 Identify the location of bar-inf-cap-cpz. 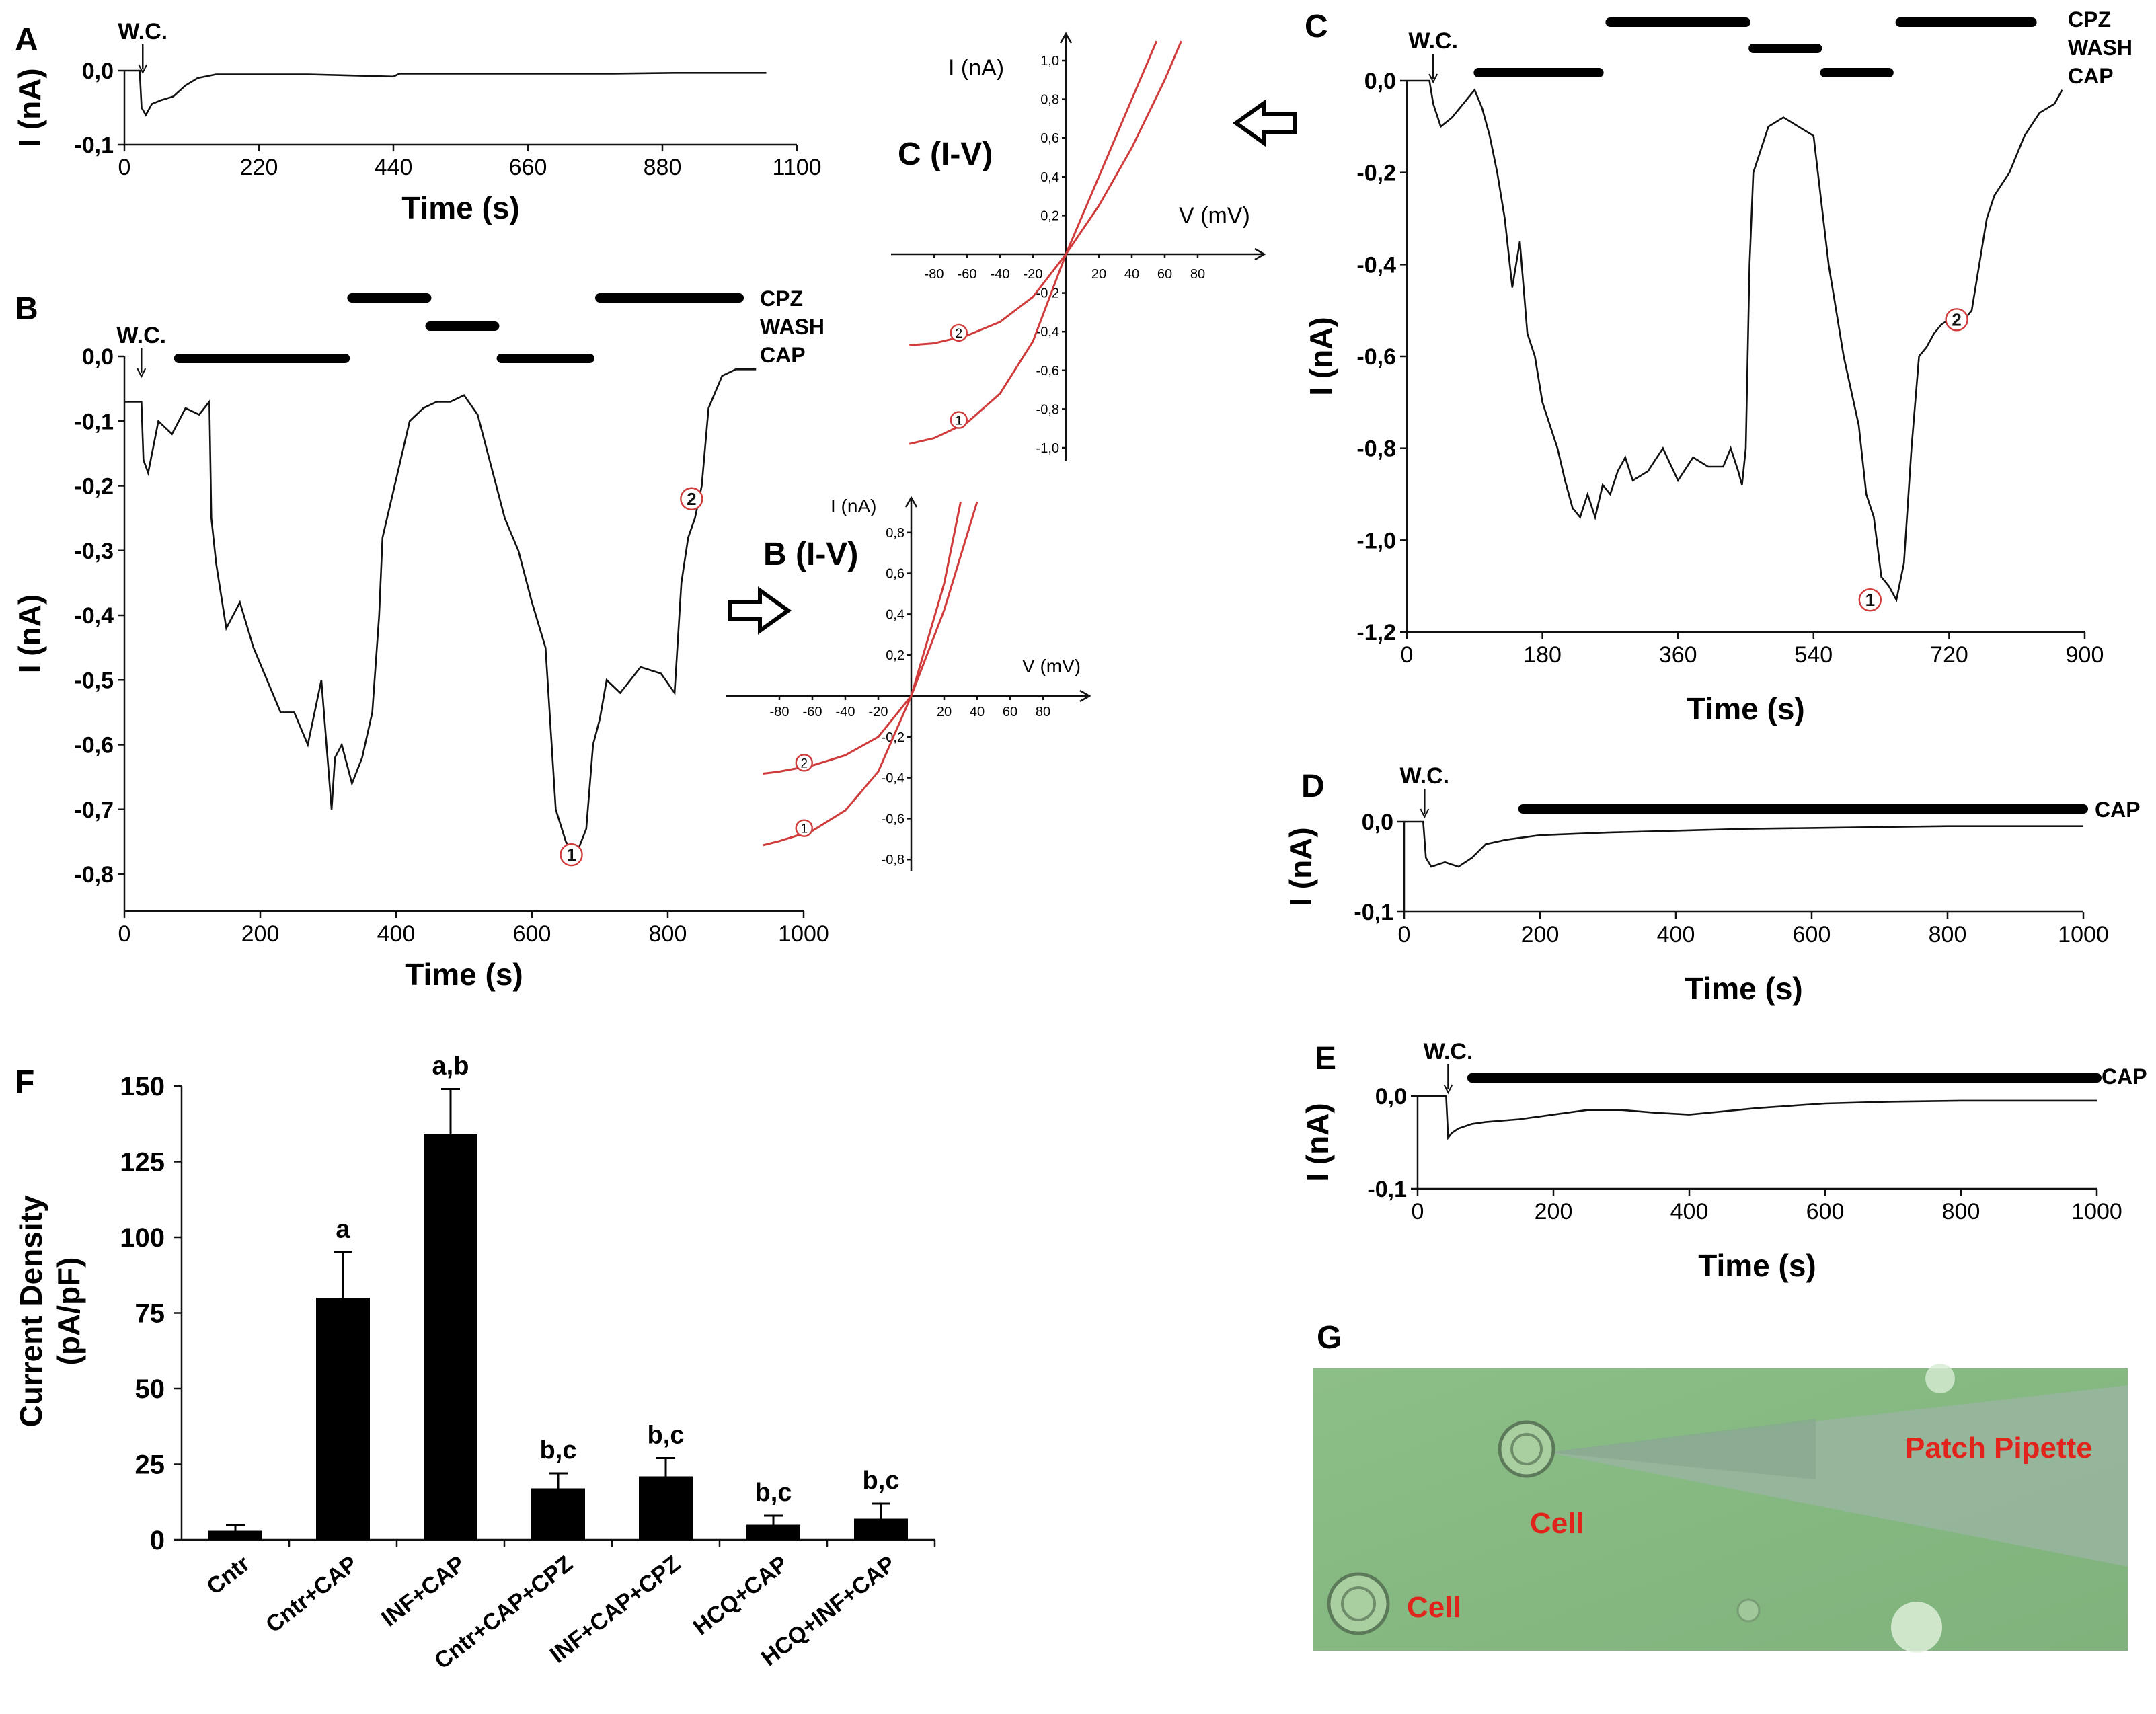
(666, 1508).